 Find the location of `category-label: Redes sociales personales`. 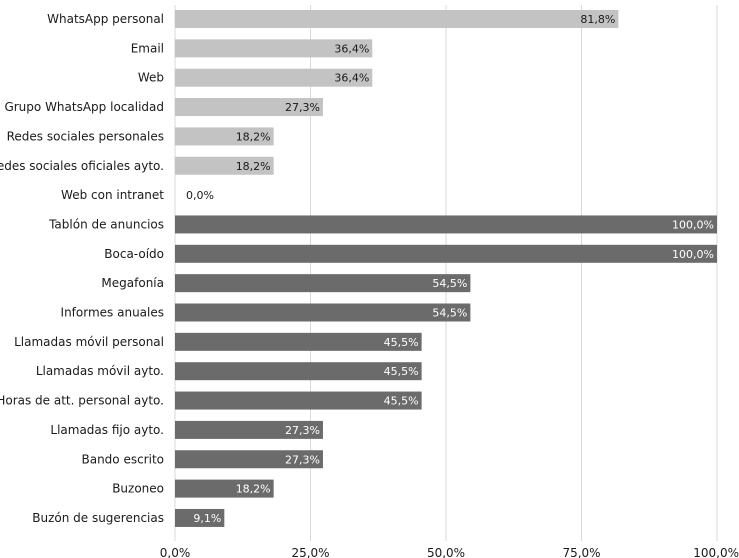

category-label: Redes sociales personales is located at coordinates (85, 136).